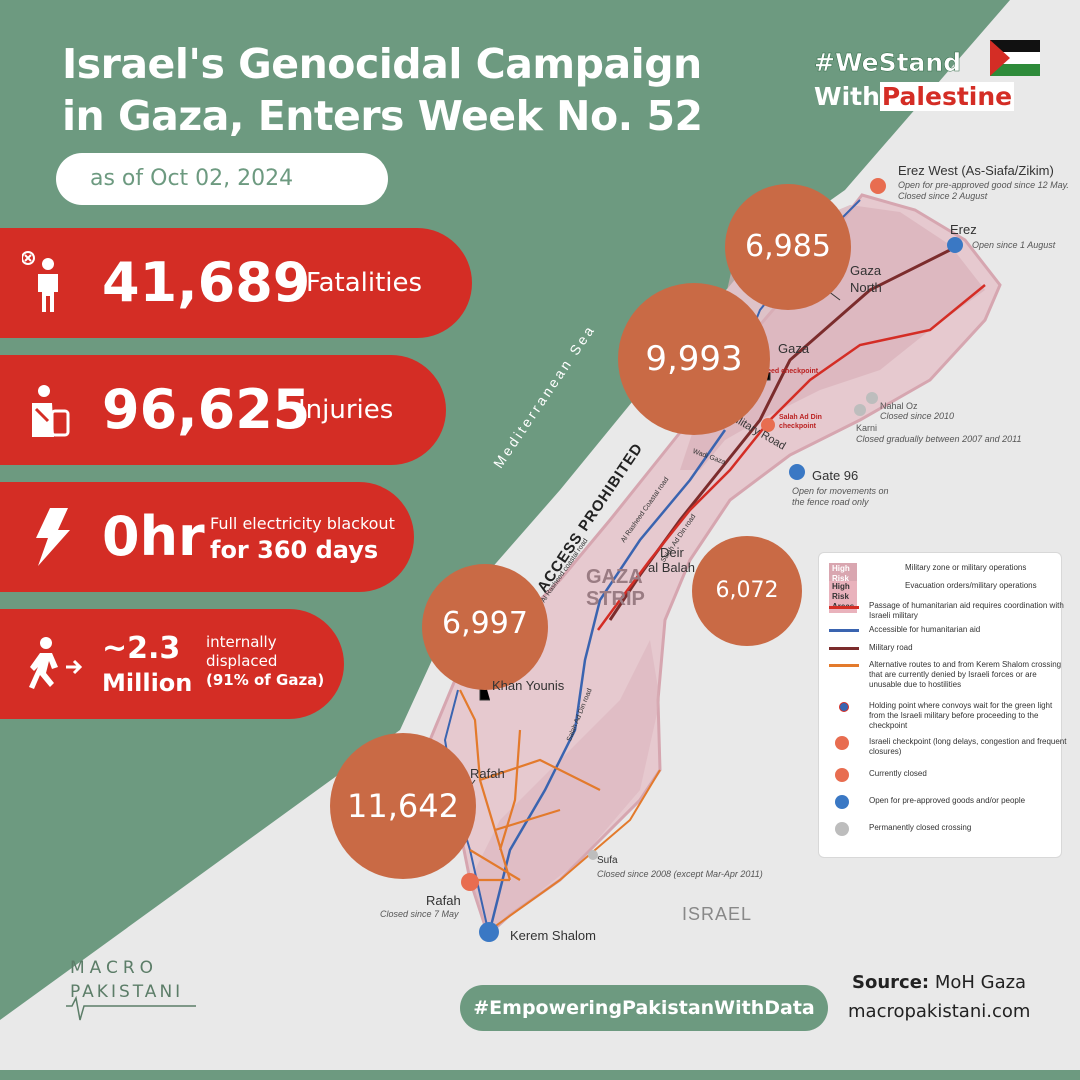 Image resolution: width=1080 pixels, height=1080 pixels. Describe the element at coordinates (784, 371) in the screenshot. I see `checkpoint-label-1: Rasheed checkpoint` at that location.